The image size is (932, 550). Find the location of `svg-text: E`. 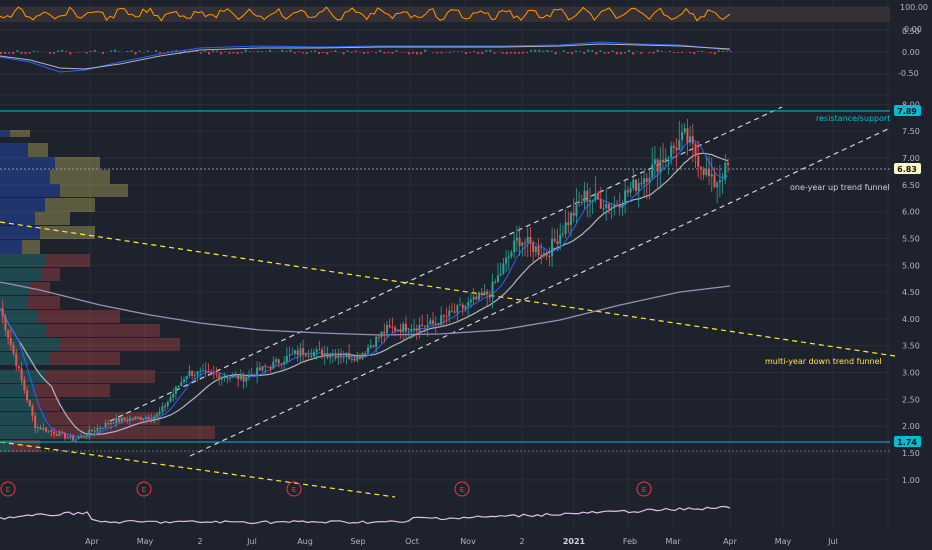

svg-text: E is located at coordinates (144, 490).